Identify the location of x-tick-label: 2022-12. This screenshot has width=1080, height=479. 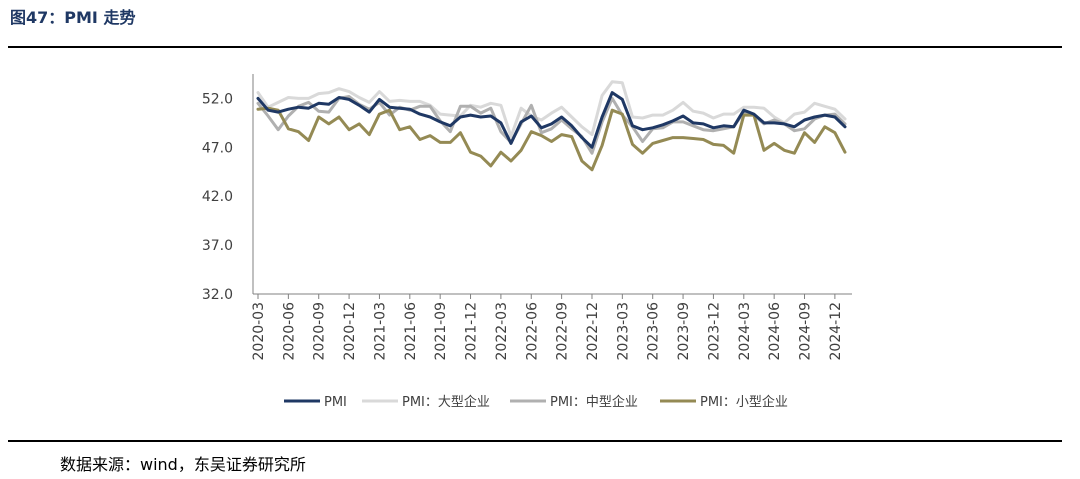
(593, 331).